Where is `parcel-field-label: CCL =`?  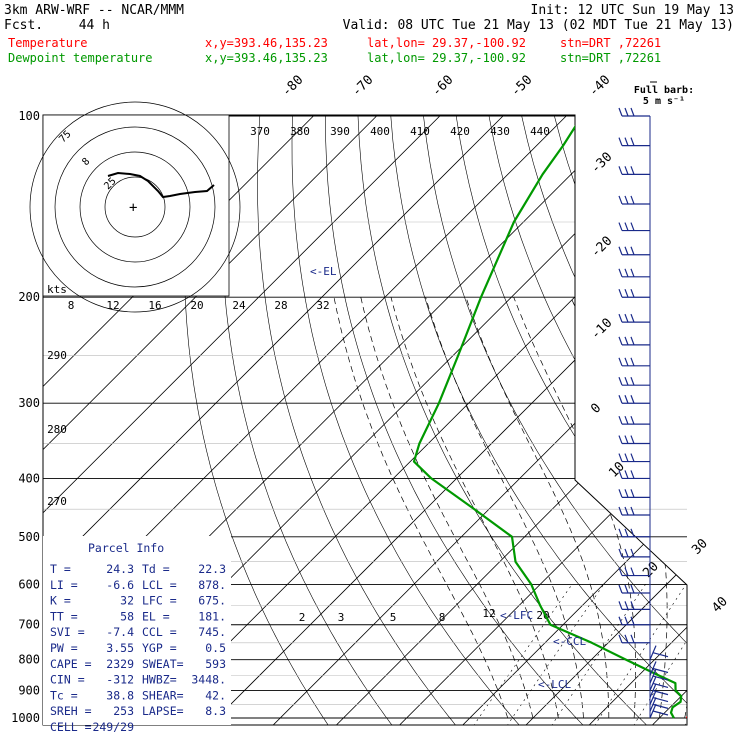 parcel-field-label: CCL = is located at coordinates (159, 632).